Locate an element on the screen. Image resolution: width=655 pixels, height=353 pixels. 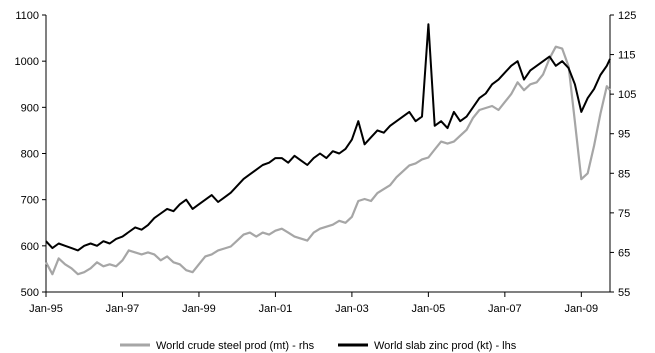
legend-label-steel: World crude steel prod (mt) - rhs is located at coordinates (235, 346).